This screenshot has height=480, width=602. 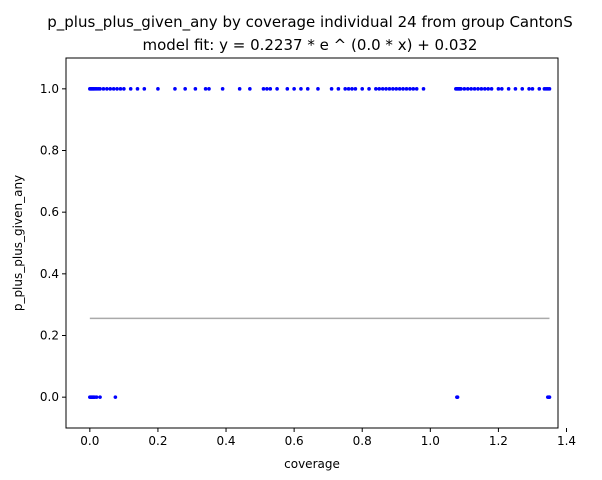 I want to click on y-tick-label: 0.8, so click(x=49, y=151).